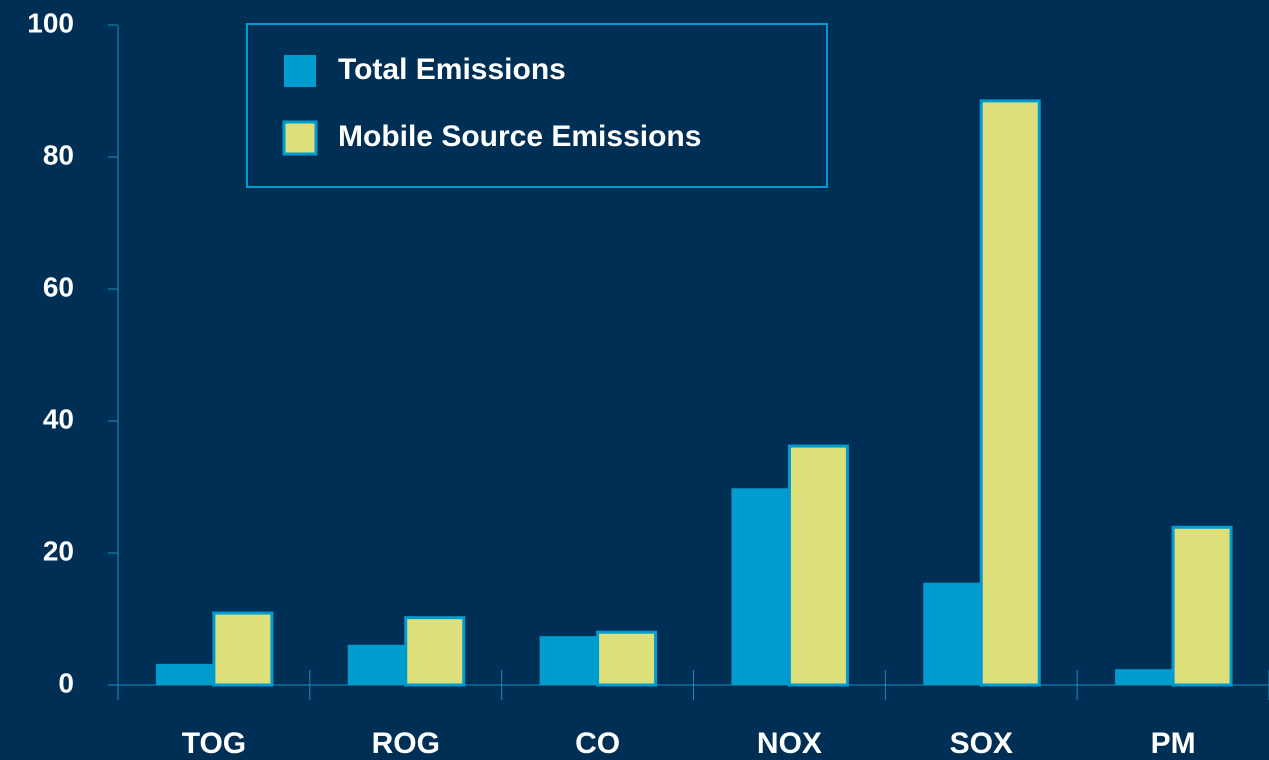  What do you see at coordinates (981, 743) in the screenshot?
I see `x-tick-label: SOX` at bounding box center [981, 743].